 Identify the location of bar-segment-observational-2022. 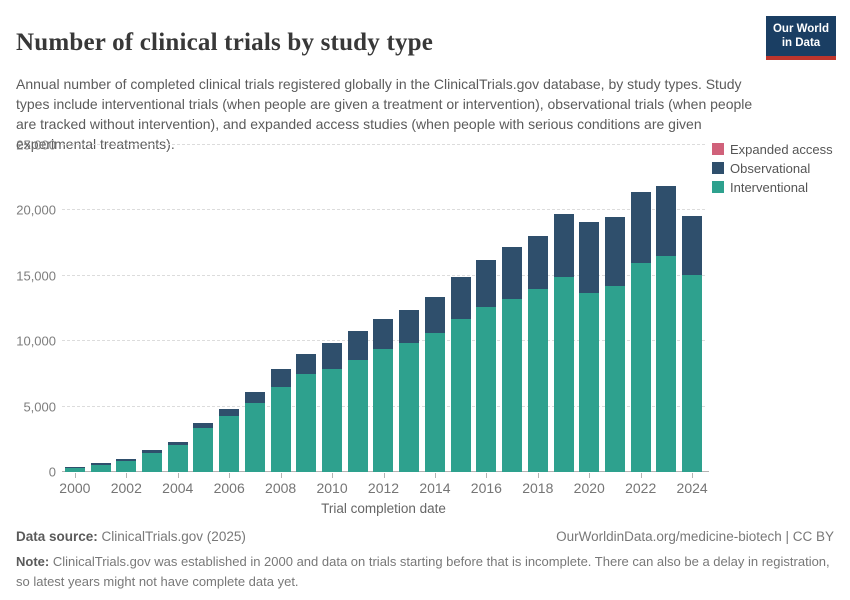
(640, 228).